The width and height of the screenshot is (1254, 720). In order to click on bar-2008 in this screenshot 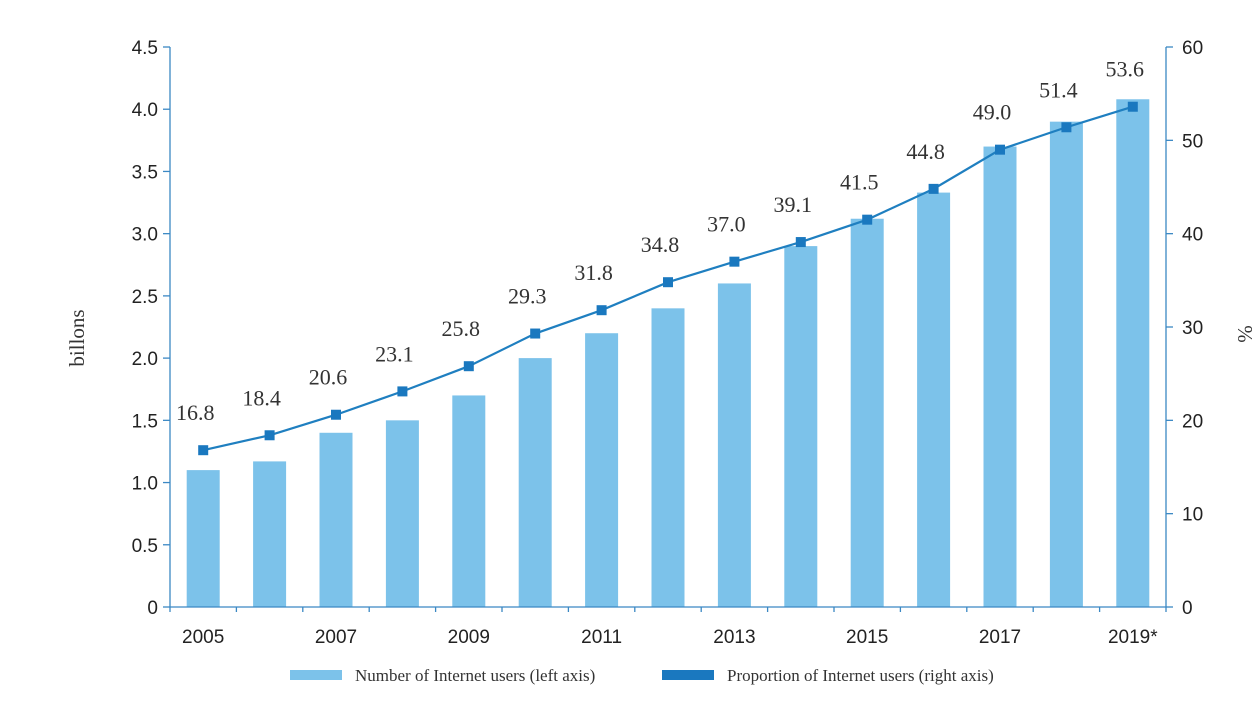, I will do `click(402, 513)`.